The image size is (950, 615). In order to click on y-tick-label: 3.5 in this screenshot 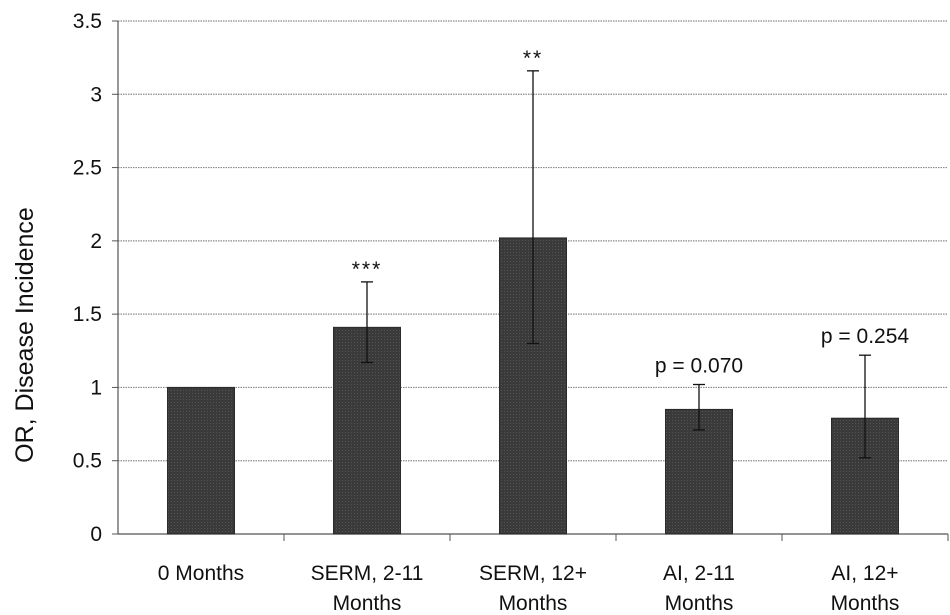, I will do `click(87, 21)`.